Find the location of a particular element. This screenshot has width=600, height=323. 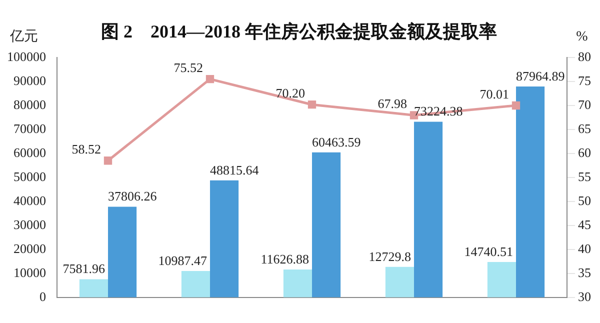

y-tick-label: 40000 is located at coordinates (30, 200).